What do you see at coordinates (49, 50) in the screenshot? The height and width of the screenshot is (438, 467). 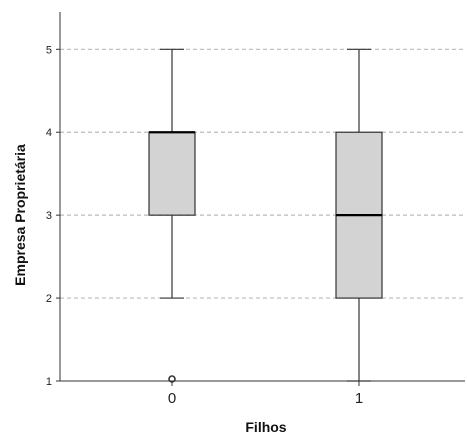 I see `y-tick-label-5: 5` at bounding box center [49, 50].